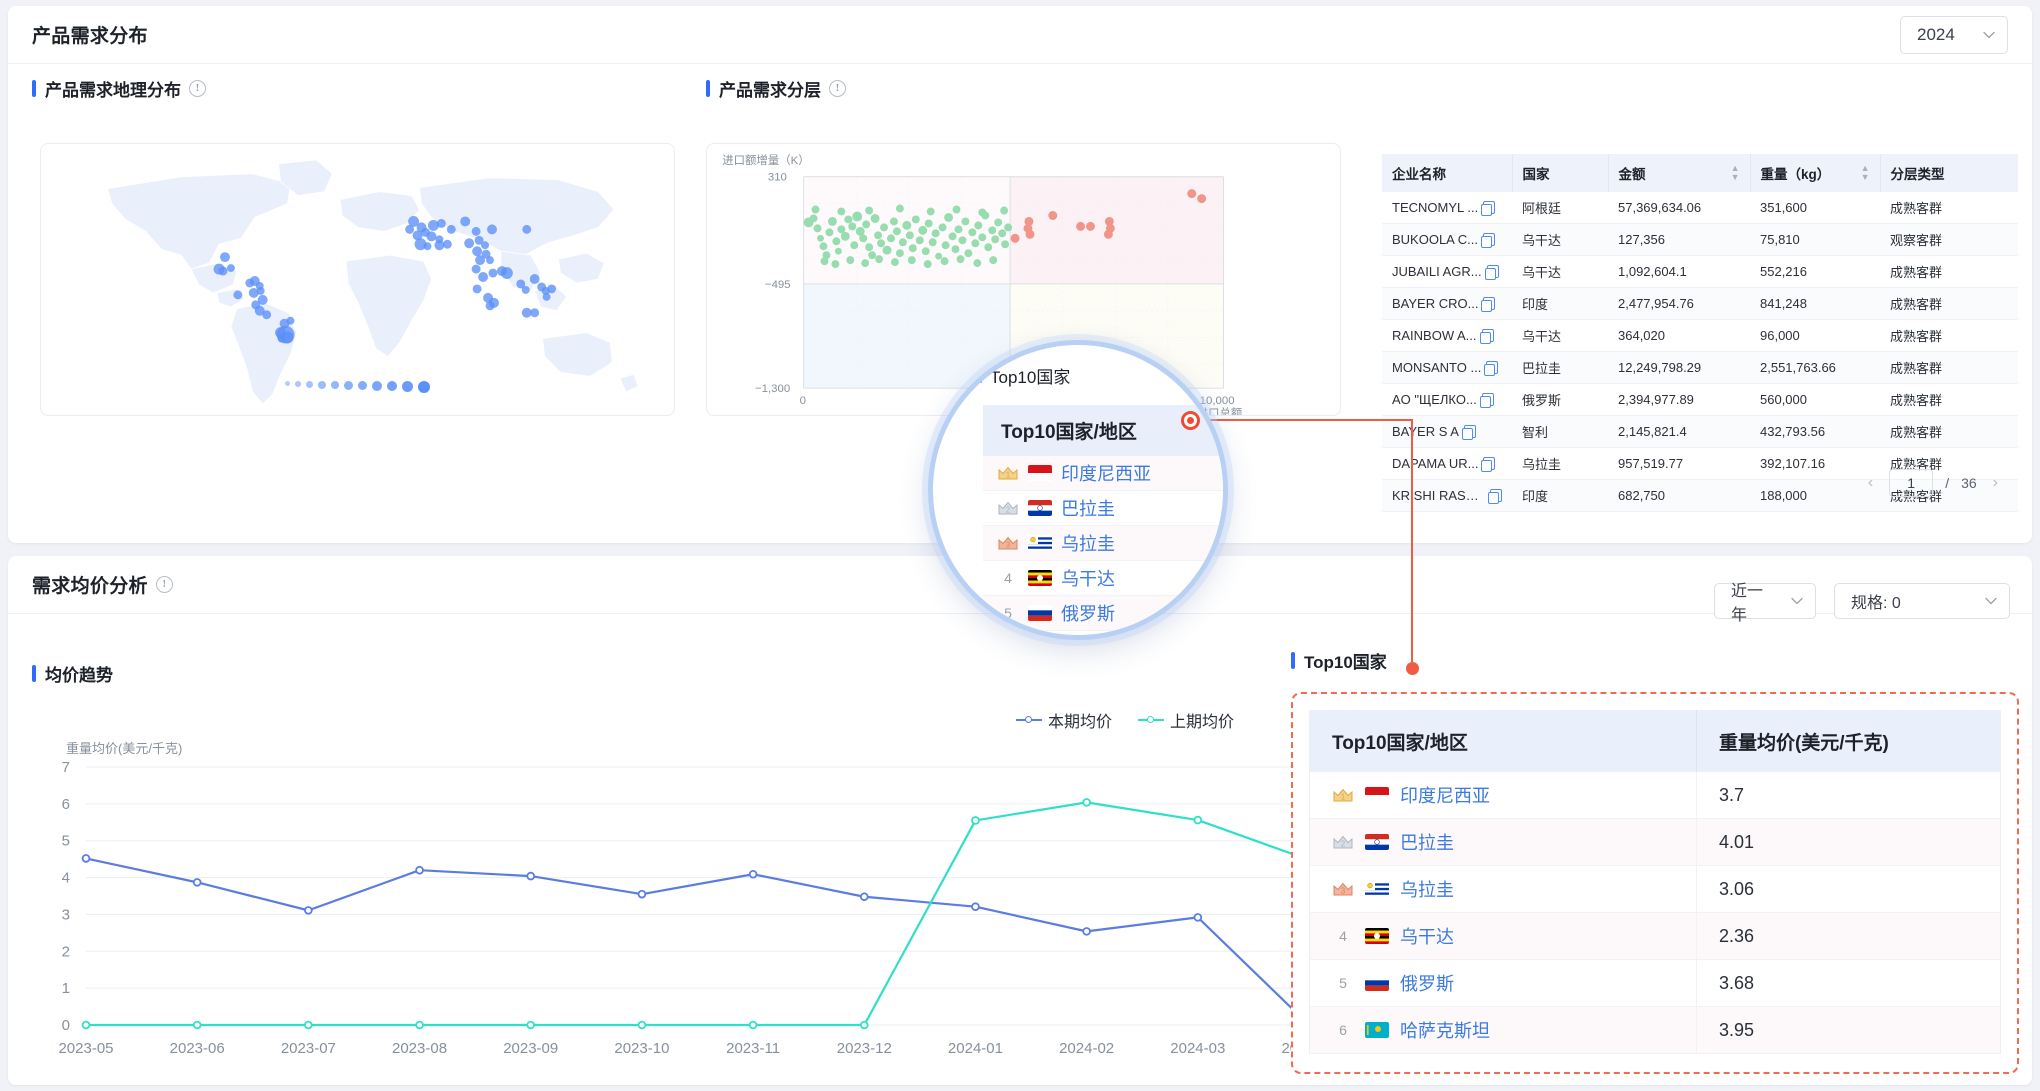  I want to click on panel-header: 产品需求分布 2024, so click(1020, 35).